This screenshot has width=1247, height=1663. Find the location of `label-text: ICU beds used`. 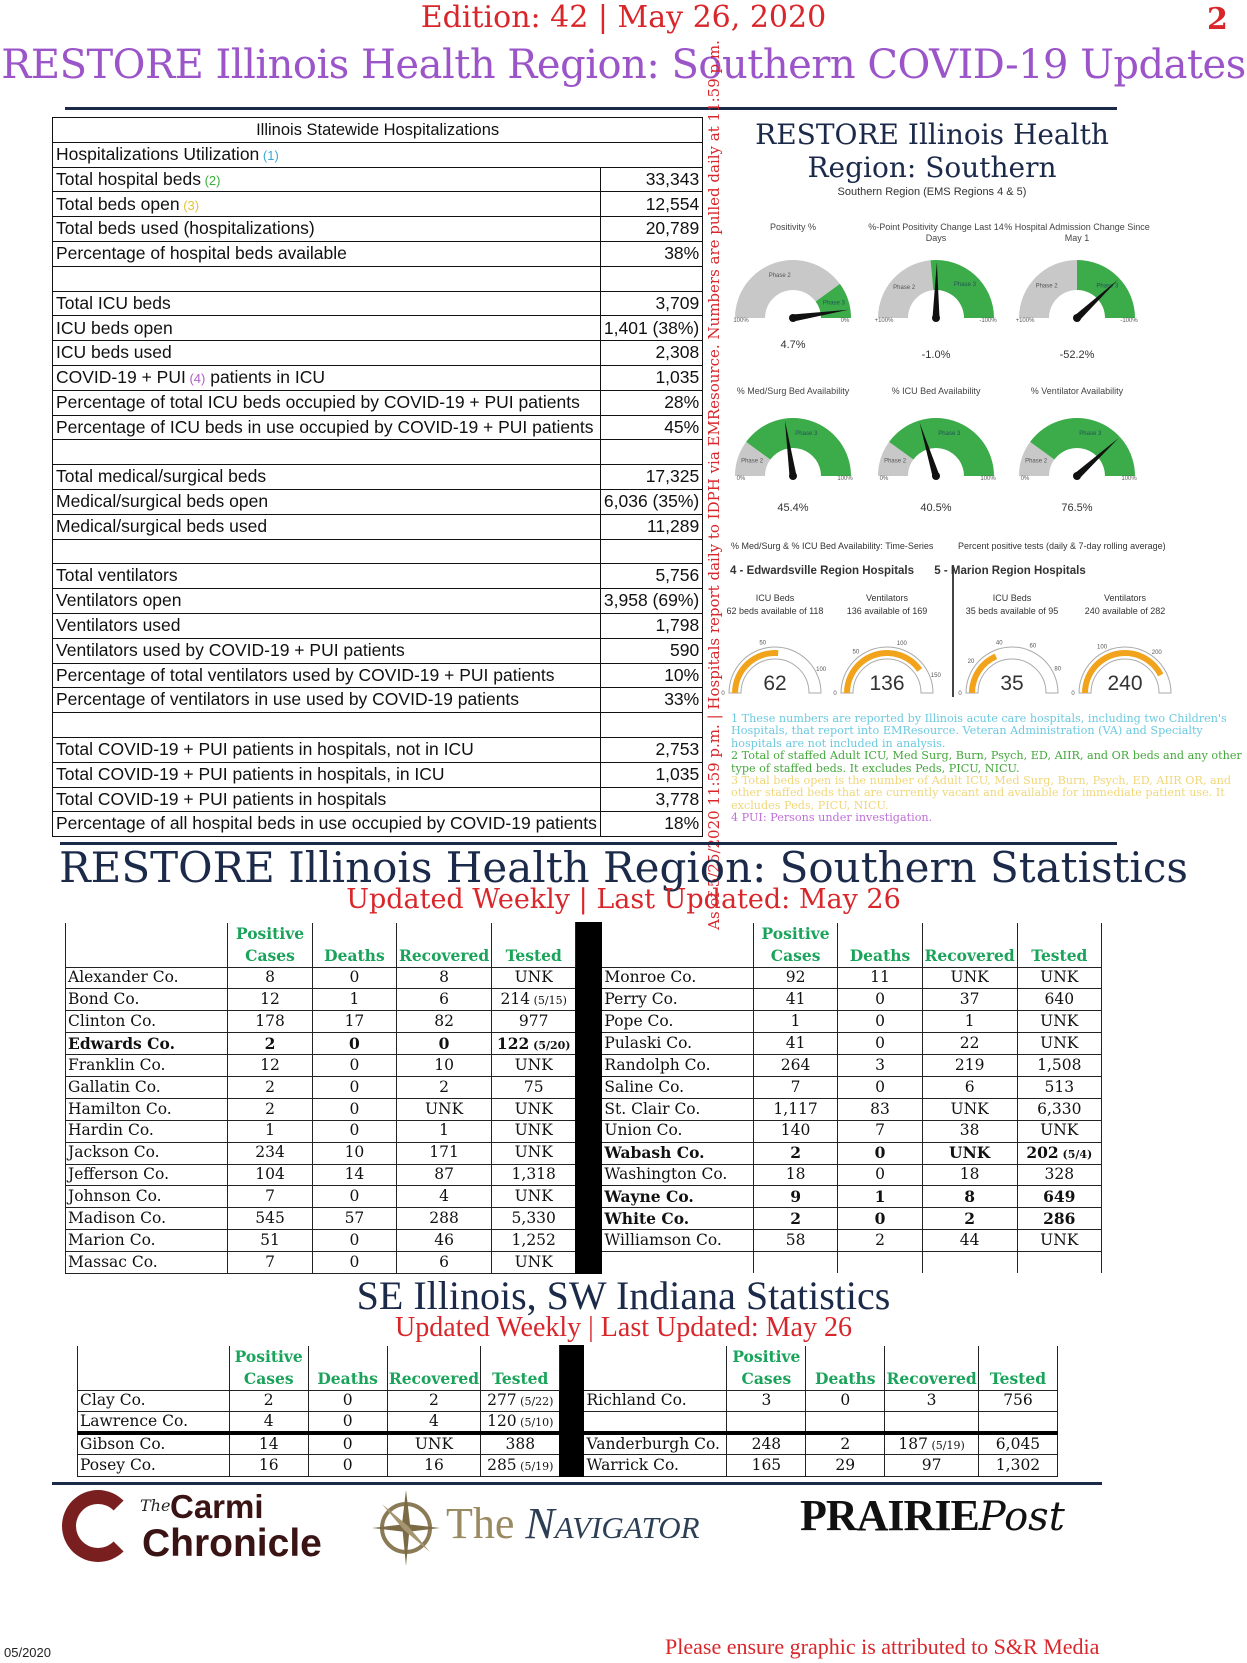

label-text: ICU beds used is located at coordinates (114, 352).